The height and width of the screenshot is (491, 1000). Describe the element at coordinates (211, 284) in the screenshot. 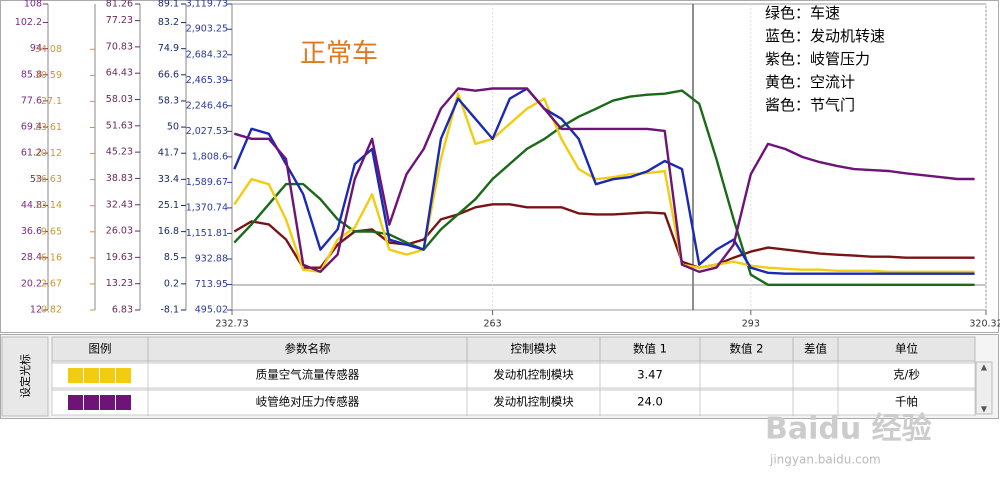

I see `y-tick-label: 713.95` at that location.